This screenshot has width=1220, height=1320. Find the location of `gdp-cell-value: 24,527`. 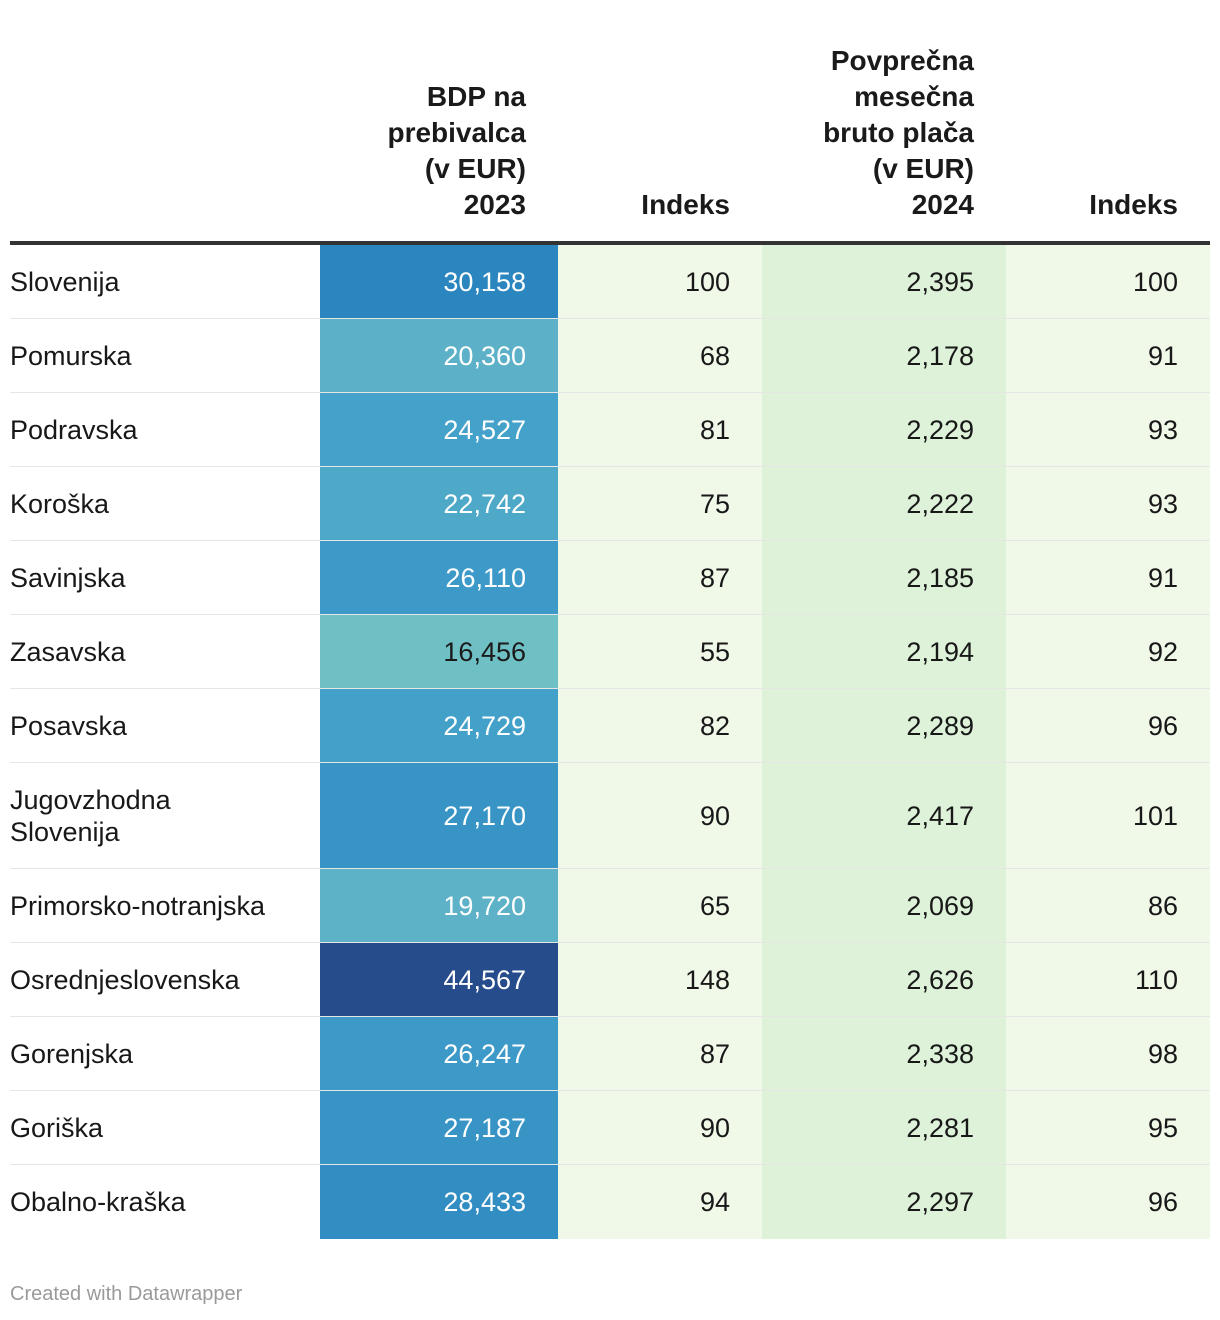

gdp-cell-value: 24,527 is located at coordinates (484, 429).